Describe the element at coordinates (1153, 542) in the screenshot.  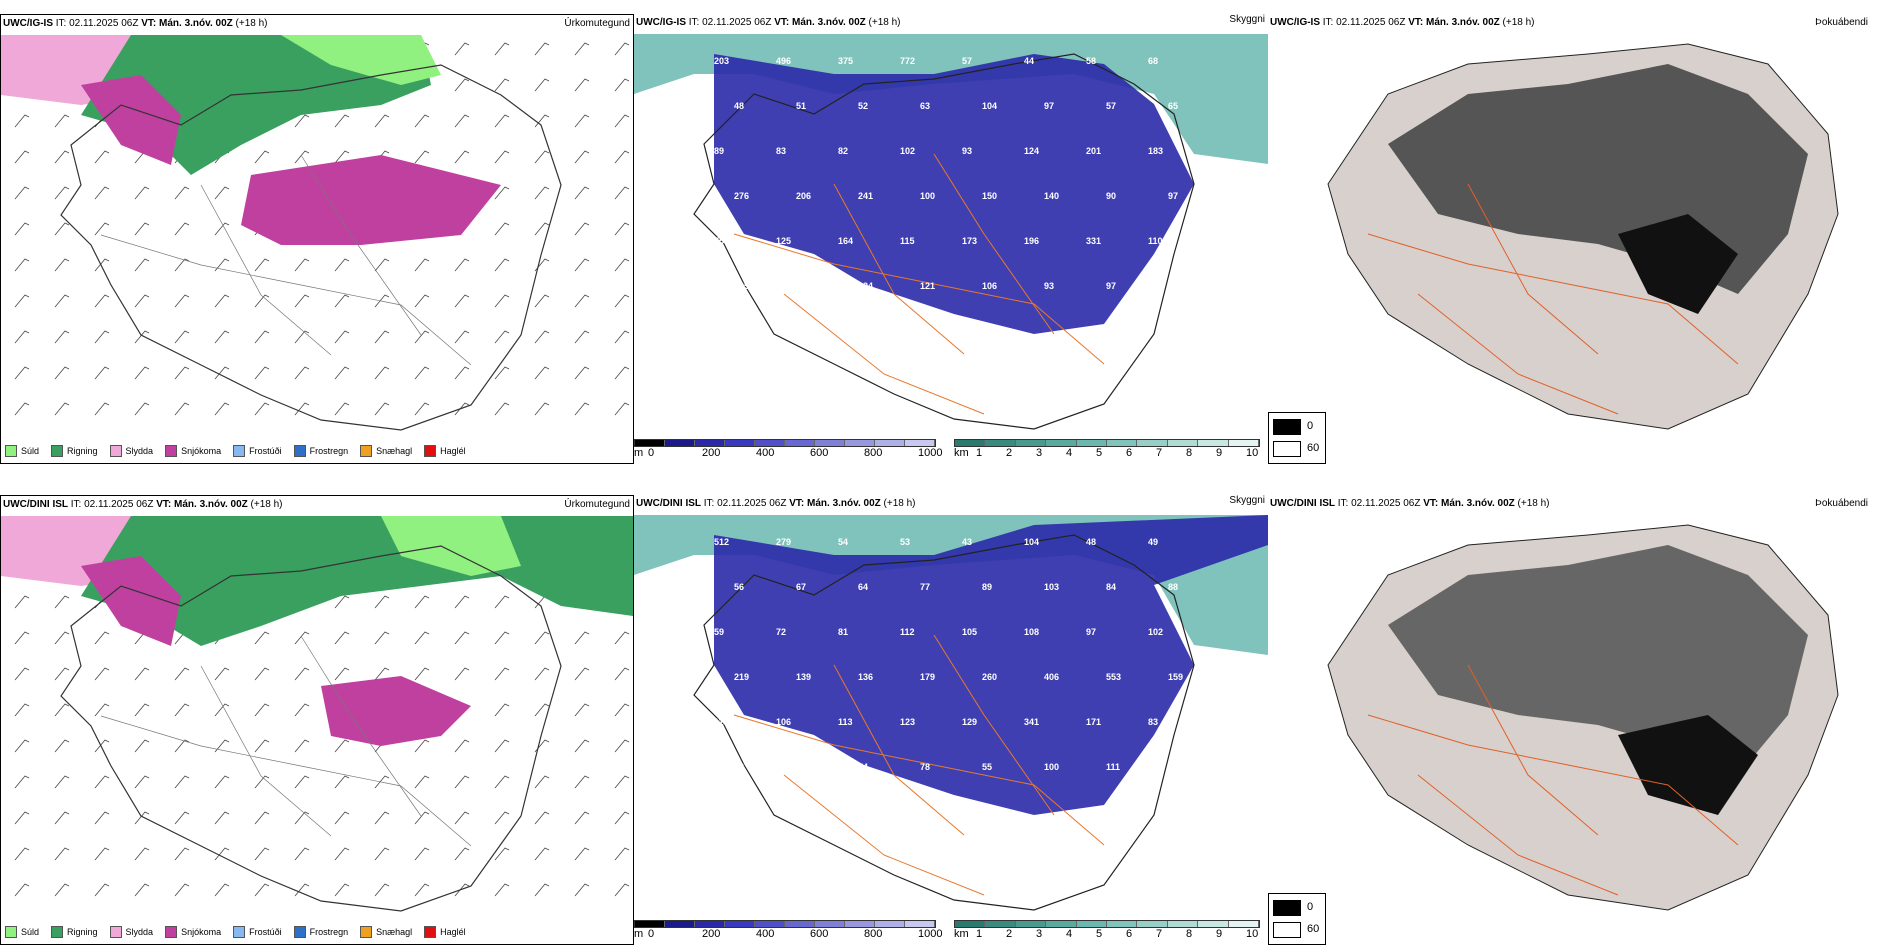
I see `ceiling-value-label: 49` at that location.